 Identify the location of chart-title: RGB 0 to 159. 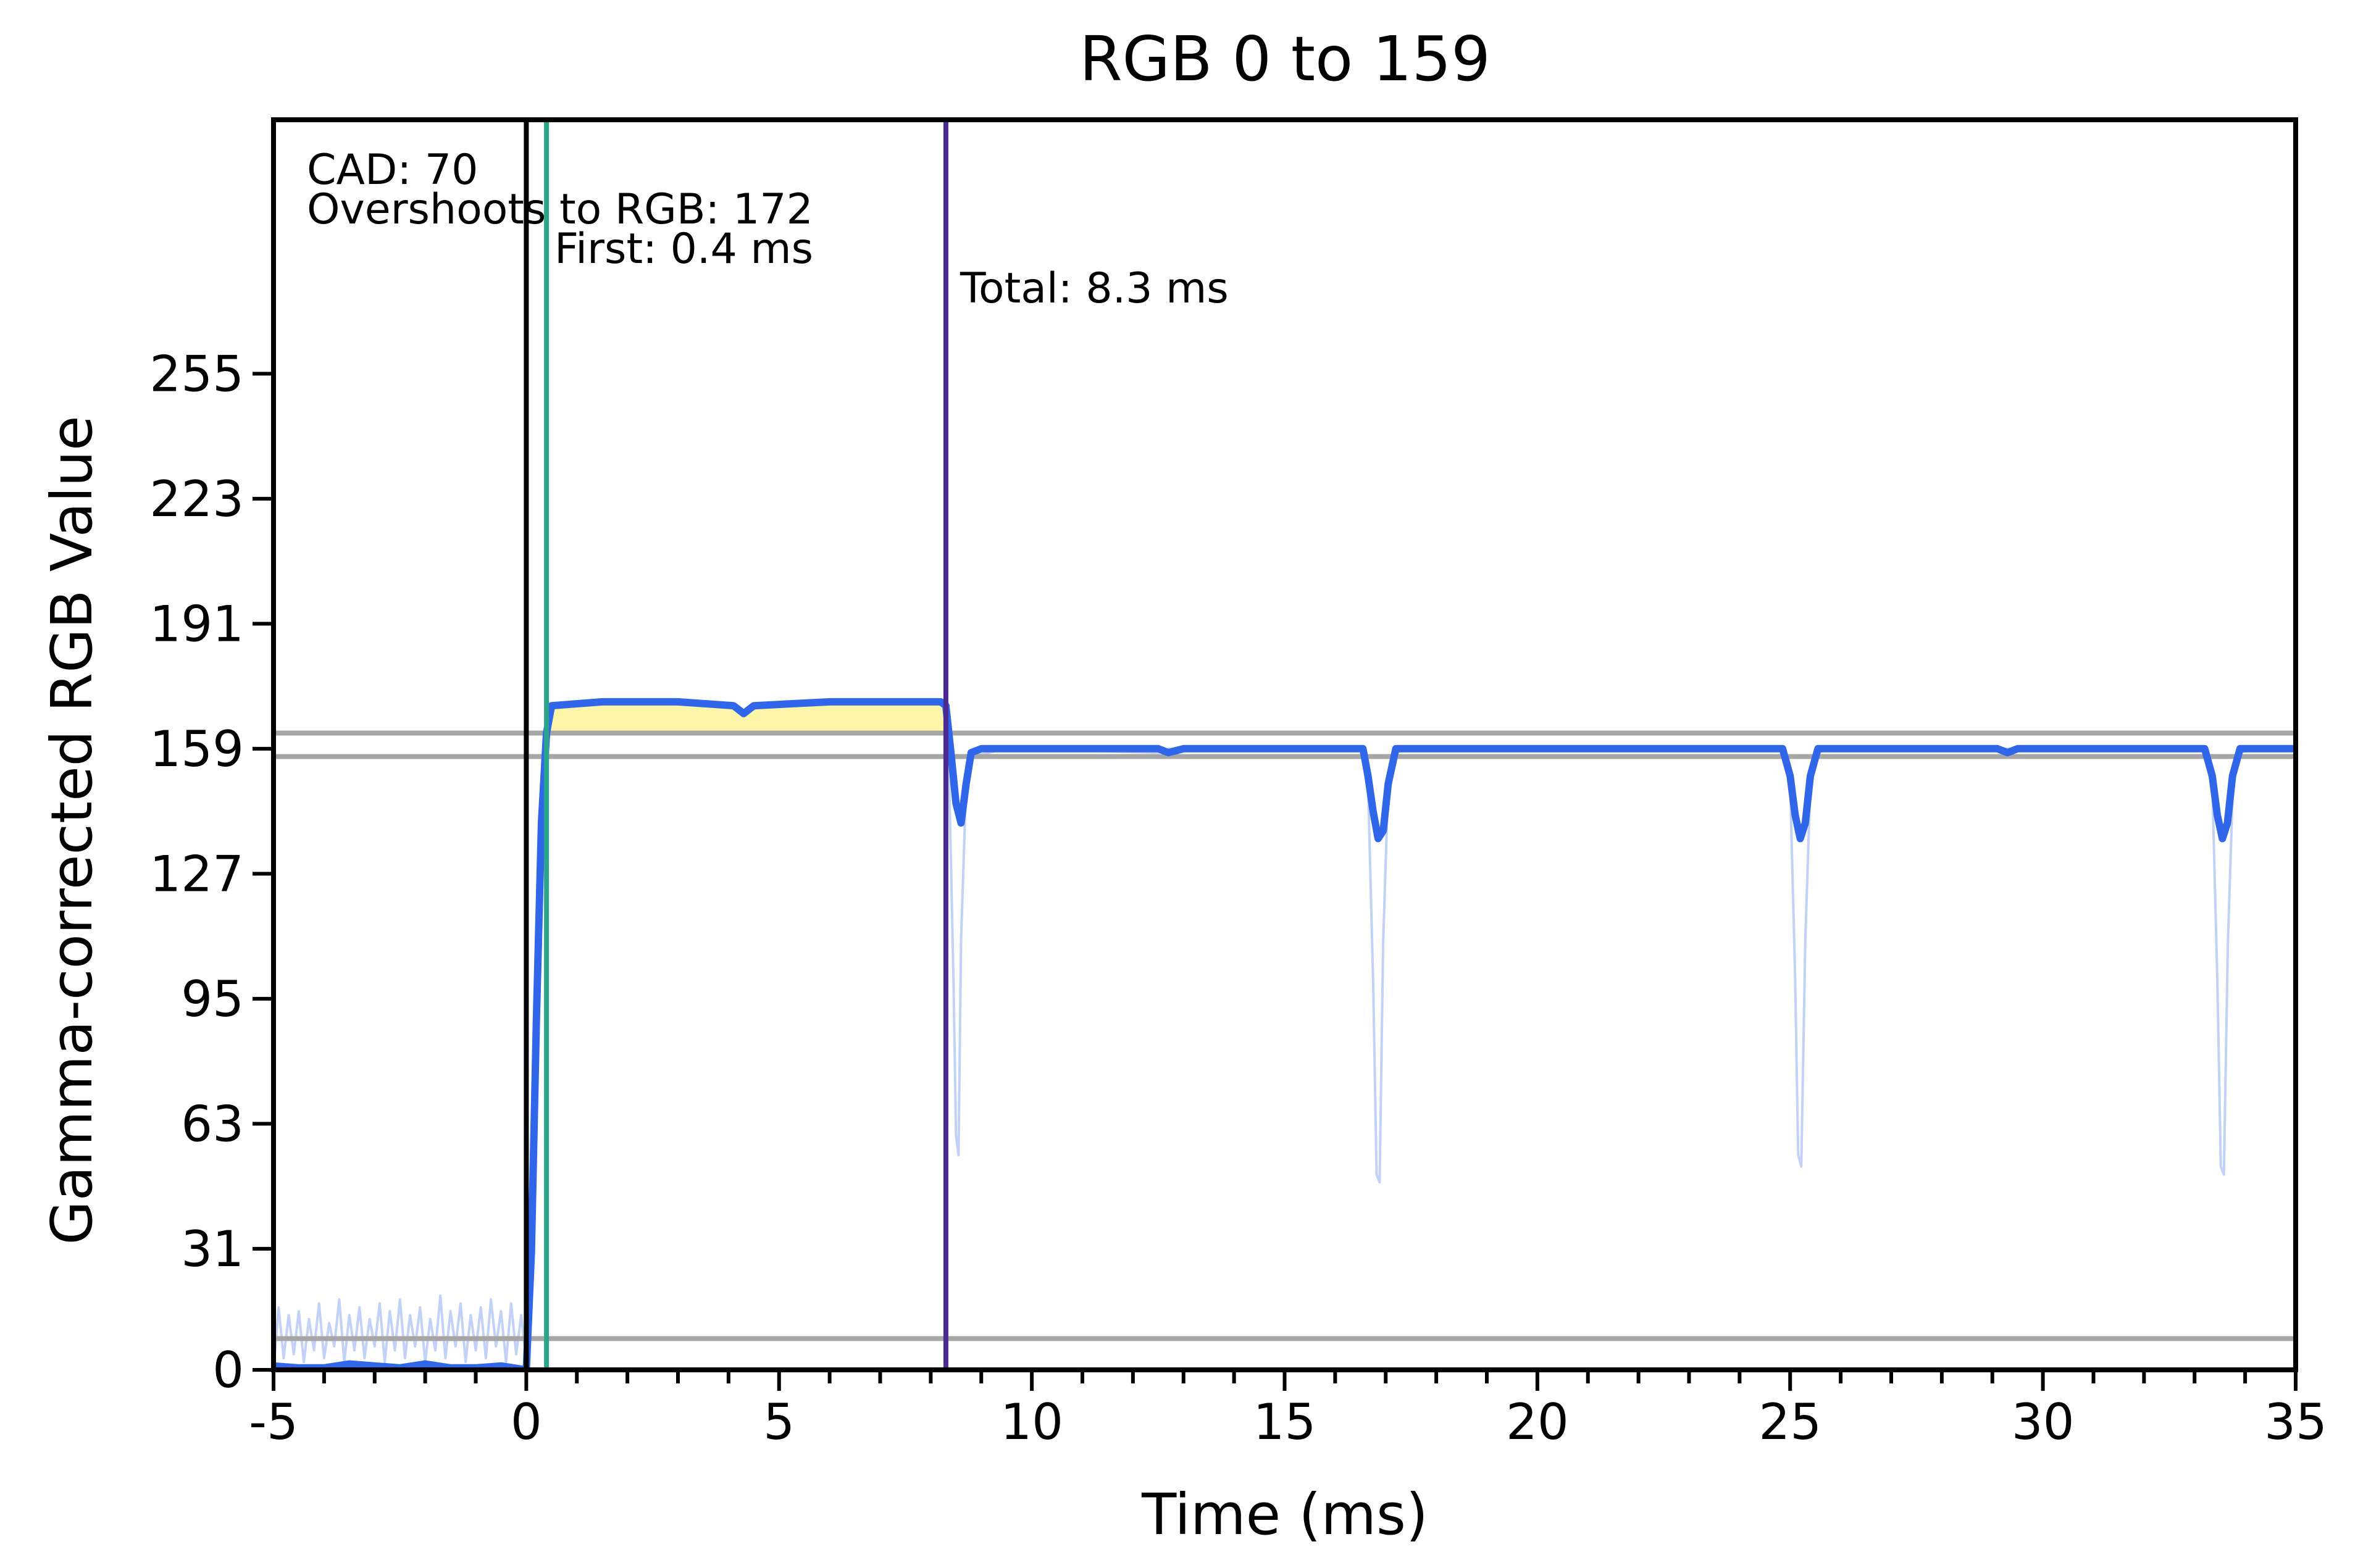
(1285, 59).